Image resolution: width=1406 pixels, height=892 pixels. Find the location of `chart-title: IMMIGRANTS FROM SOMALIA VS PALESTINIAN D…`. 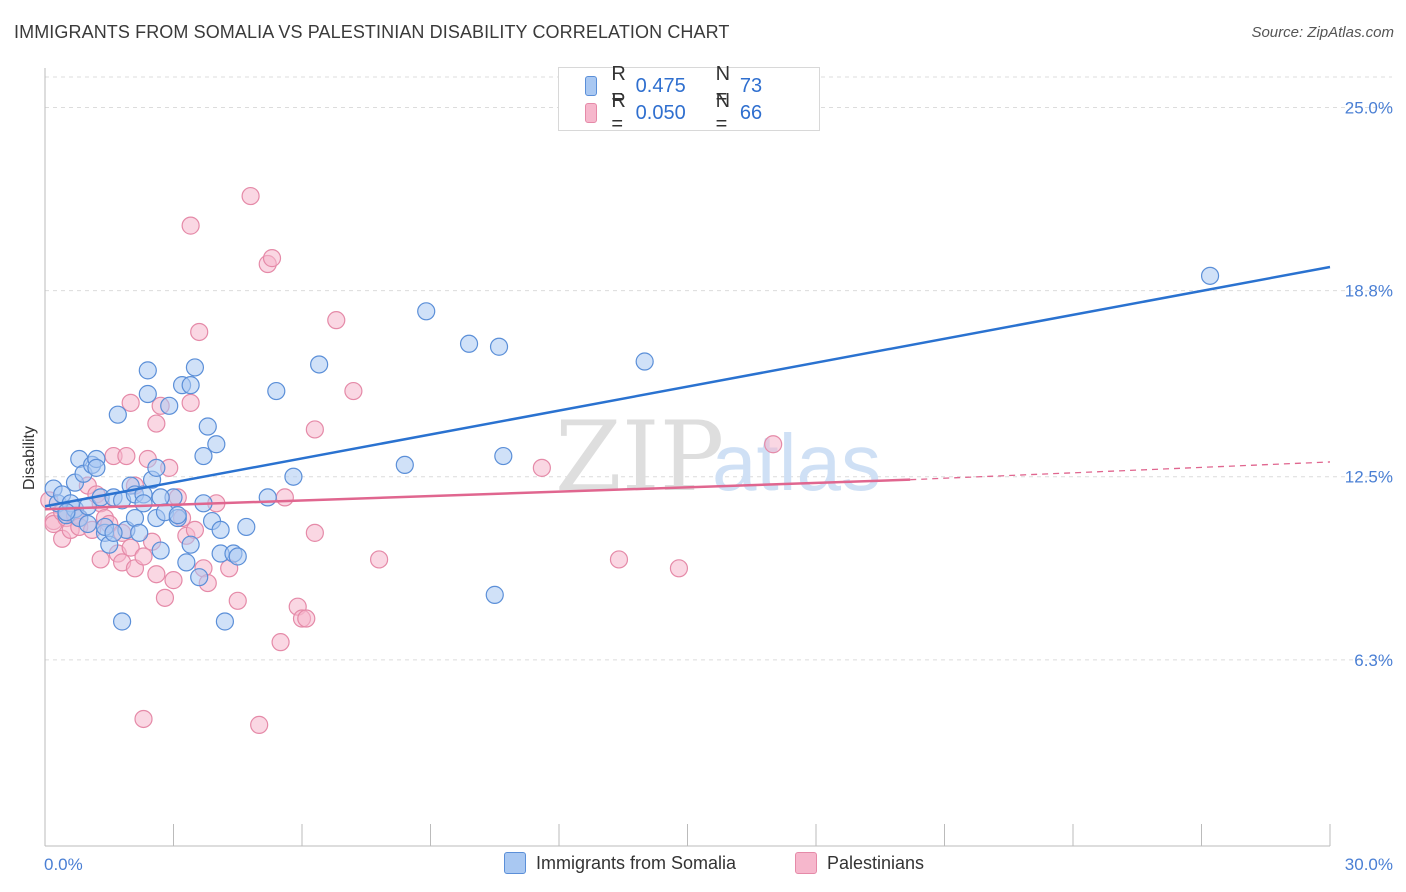

chart-title: IMMIGRANTS FROM SOMALIA VS PALESTINIAN D… is located at coordinates (372, 32).